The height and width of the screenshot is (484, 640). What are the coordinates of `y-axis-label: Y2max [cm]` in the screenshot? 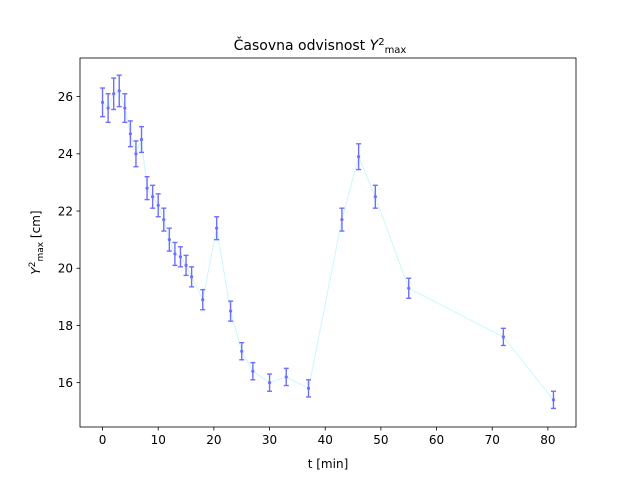 It's located at (37, 242).